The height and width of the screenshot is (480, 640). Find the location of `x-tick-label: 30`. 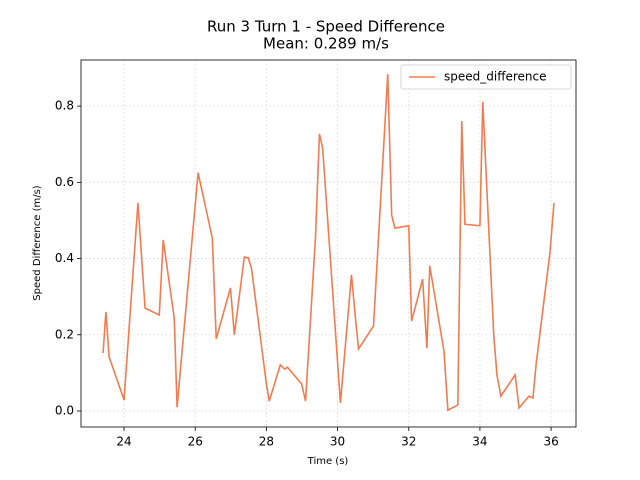

x-tick-label: 30 is located at coordinates (337, 442).